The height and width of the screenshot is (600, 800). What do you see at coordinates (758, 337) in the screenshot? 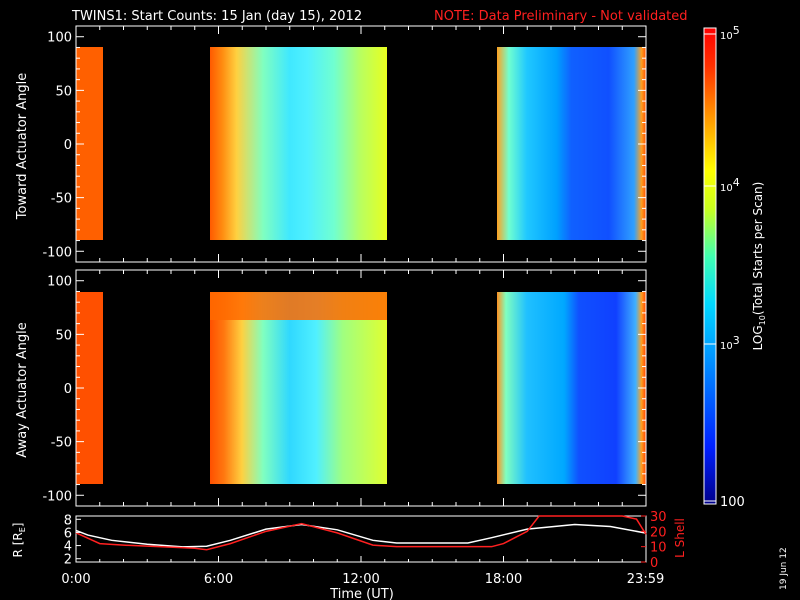
I see `colorbar-label-main: LOG` at bounding box center [758, 337].